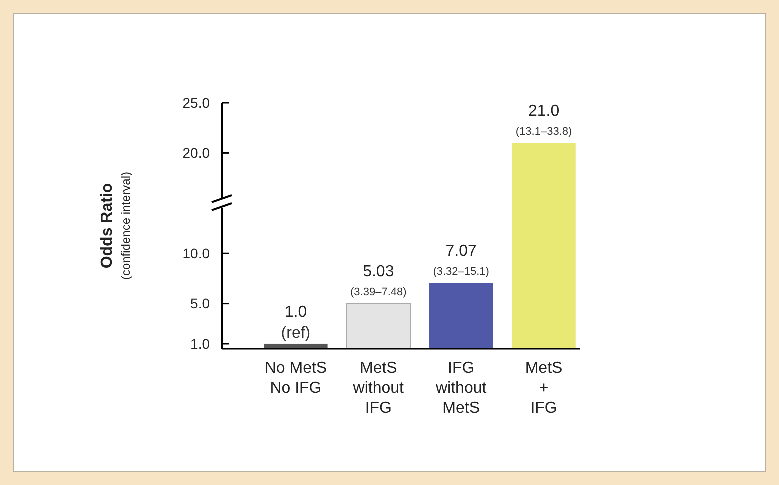 The image size is (779, 485). I want to click on data-label: 5.03, so click(378, 272).